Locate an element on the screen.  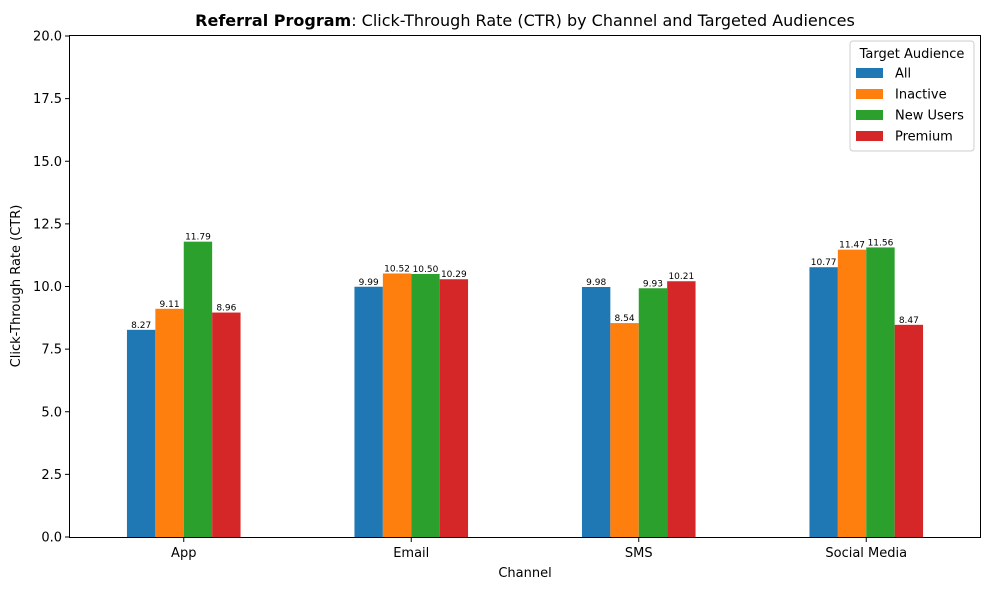
y-tick-label: 12.5 is located at coordinates (47, 224).